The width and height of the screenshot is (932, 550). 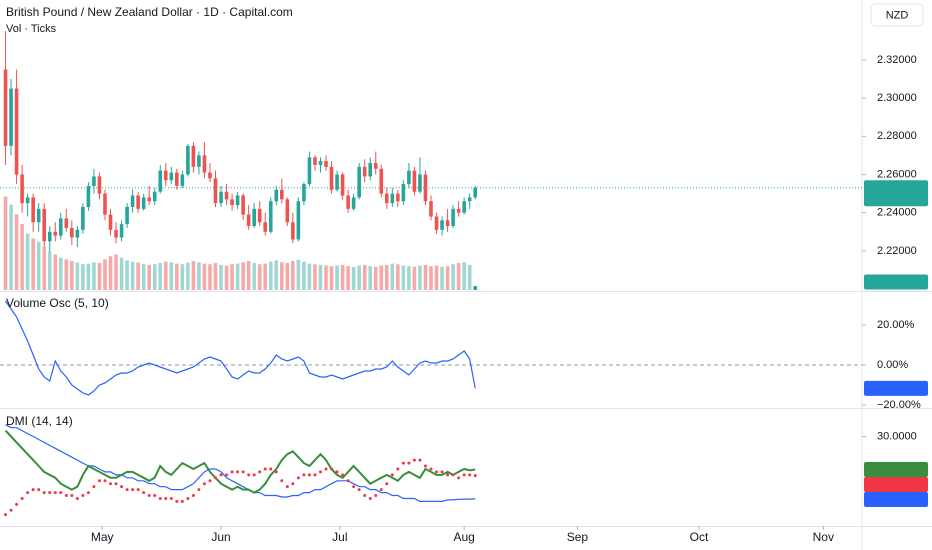 What do you see at coordinates (897, 174) in the screenshot?
I see `y-tick-label: 2.26000` at bounding box center [897, 174].